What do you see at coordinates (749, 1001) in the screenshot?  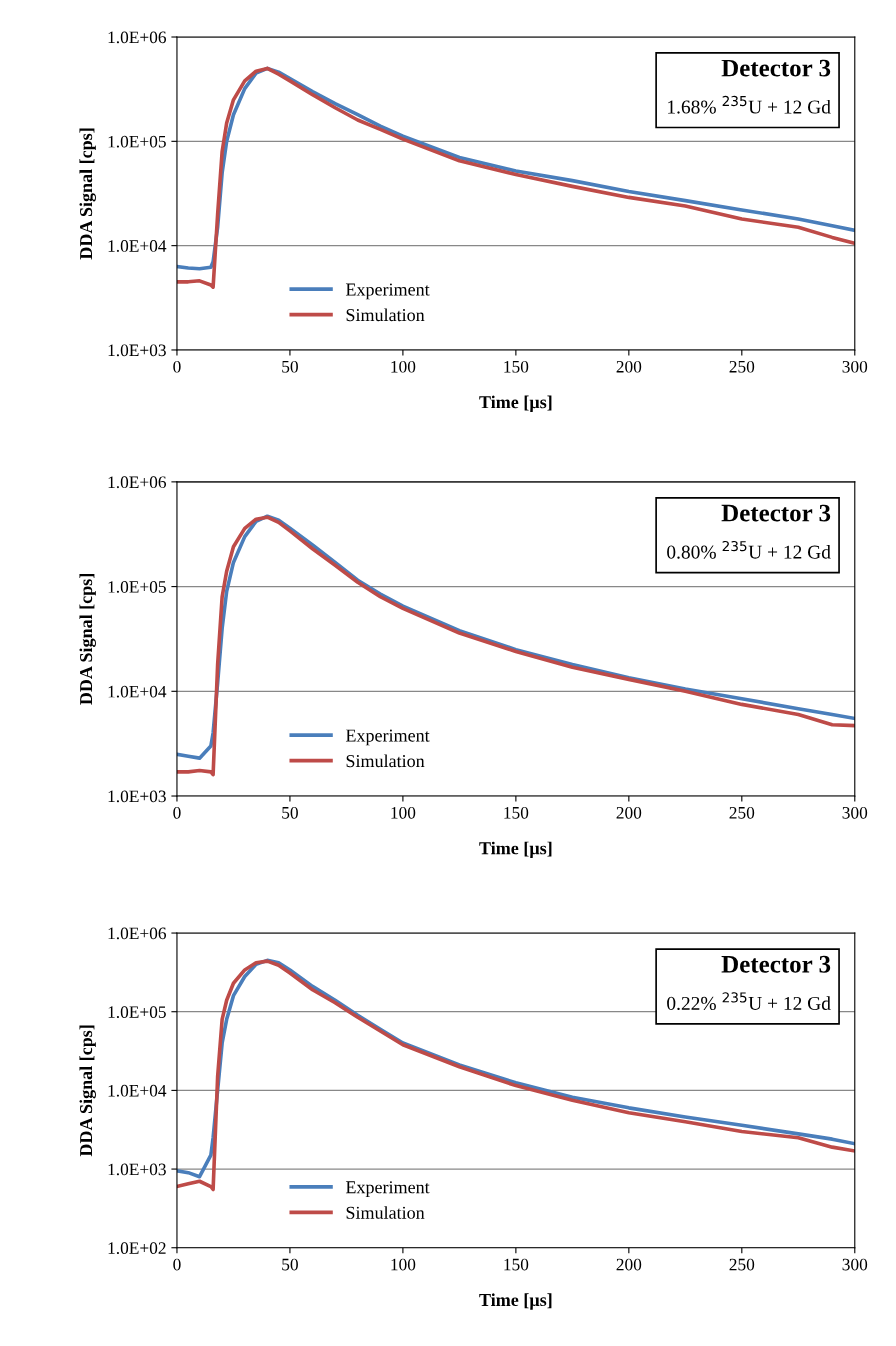 I see `text: 0.22% $^{235}$U + 12 Gd` at bounding box center [749, 1001].